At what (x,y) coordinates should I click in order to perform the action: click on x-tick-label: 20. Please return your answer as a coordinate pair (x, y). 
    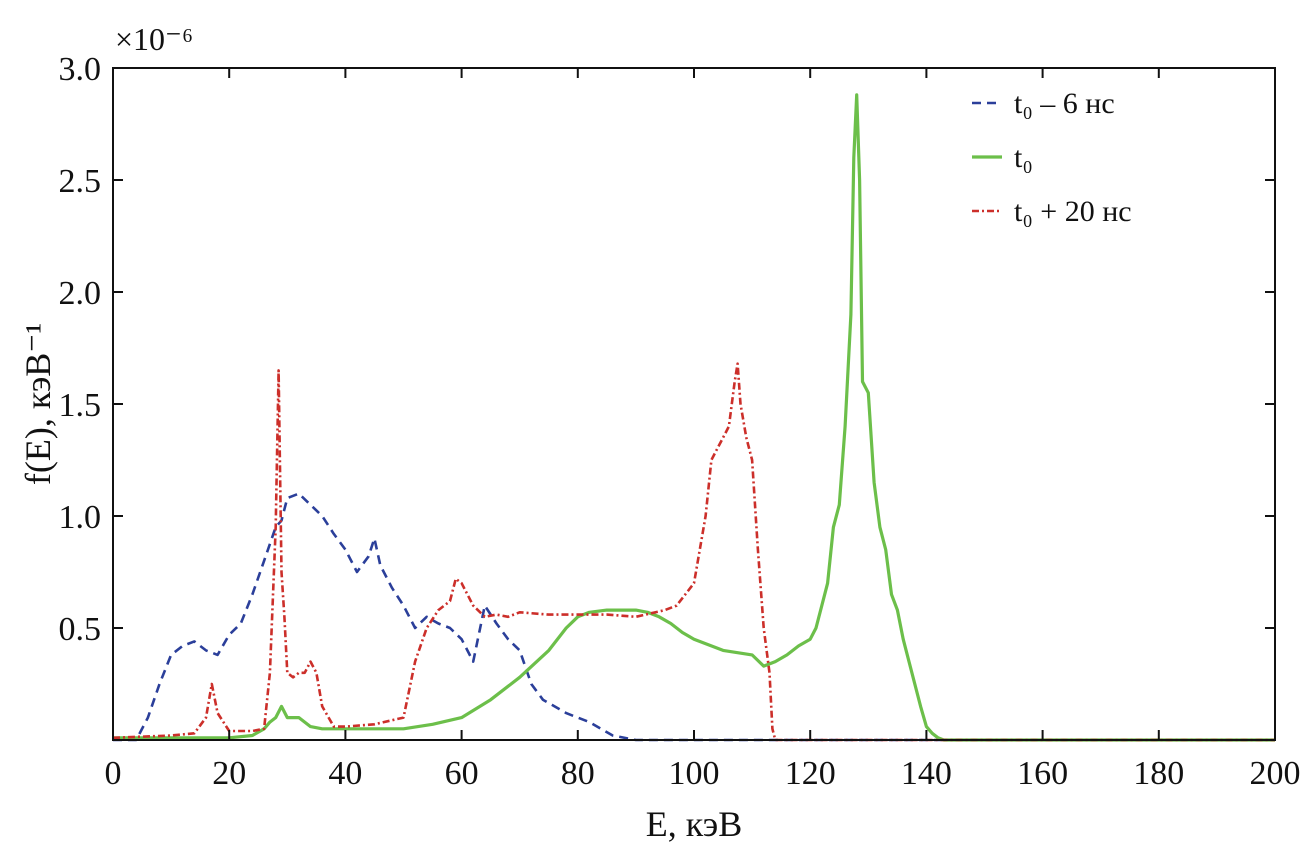
    Looking at the image, I should click on (229, 773).